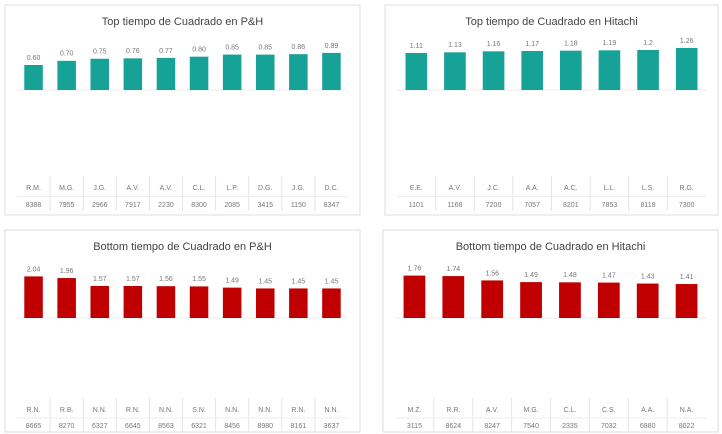 The image size is (722, 434). Describe the element at coordinates (100, 205) in the screenshot. I see `code-label: 2966` at that location.